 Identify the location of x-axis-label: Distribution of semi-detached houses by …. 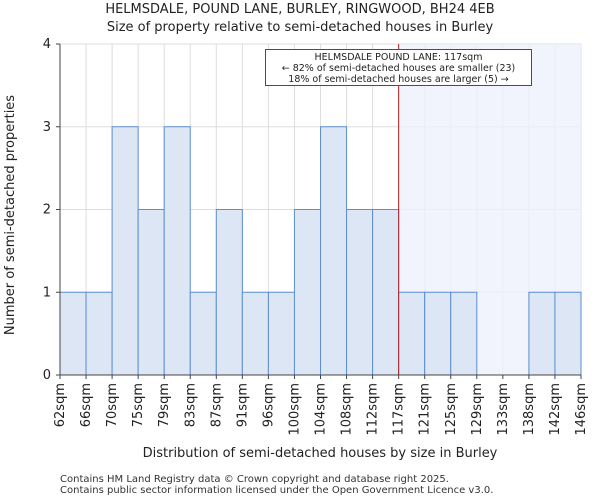
(320, 453).